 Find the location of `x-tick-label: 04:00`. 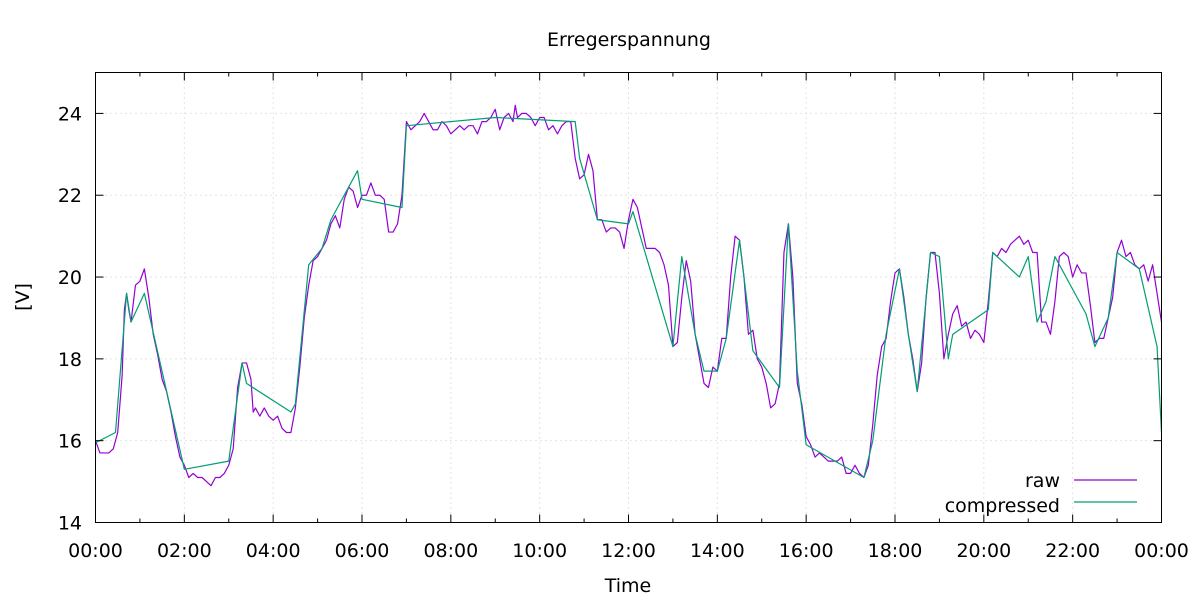

x-tick-label: 04:00 is located at coordinates (273, 551).